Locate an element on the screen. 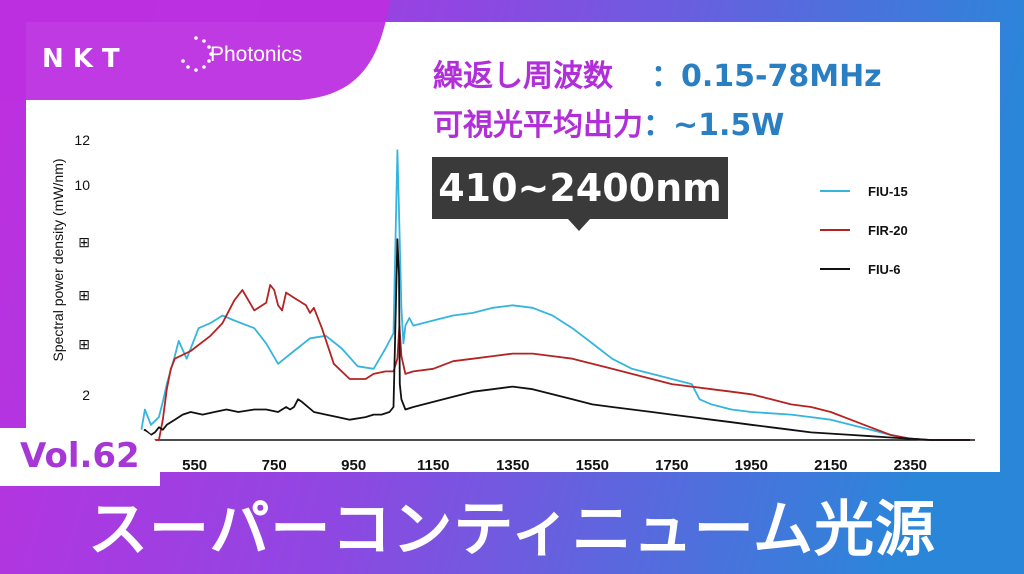  spec-line-1: 繰返し周波数 ：0.15-78MHz is located at coordinates (657, 73).